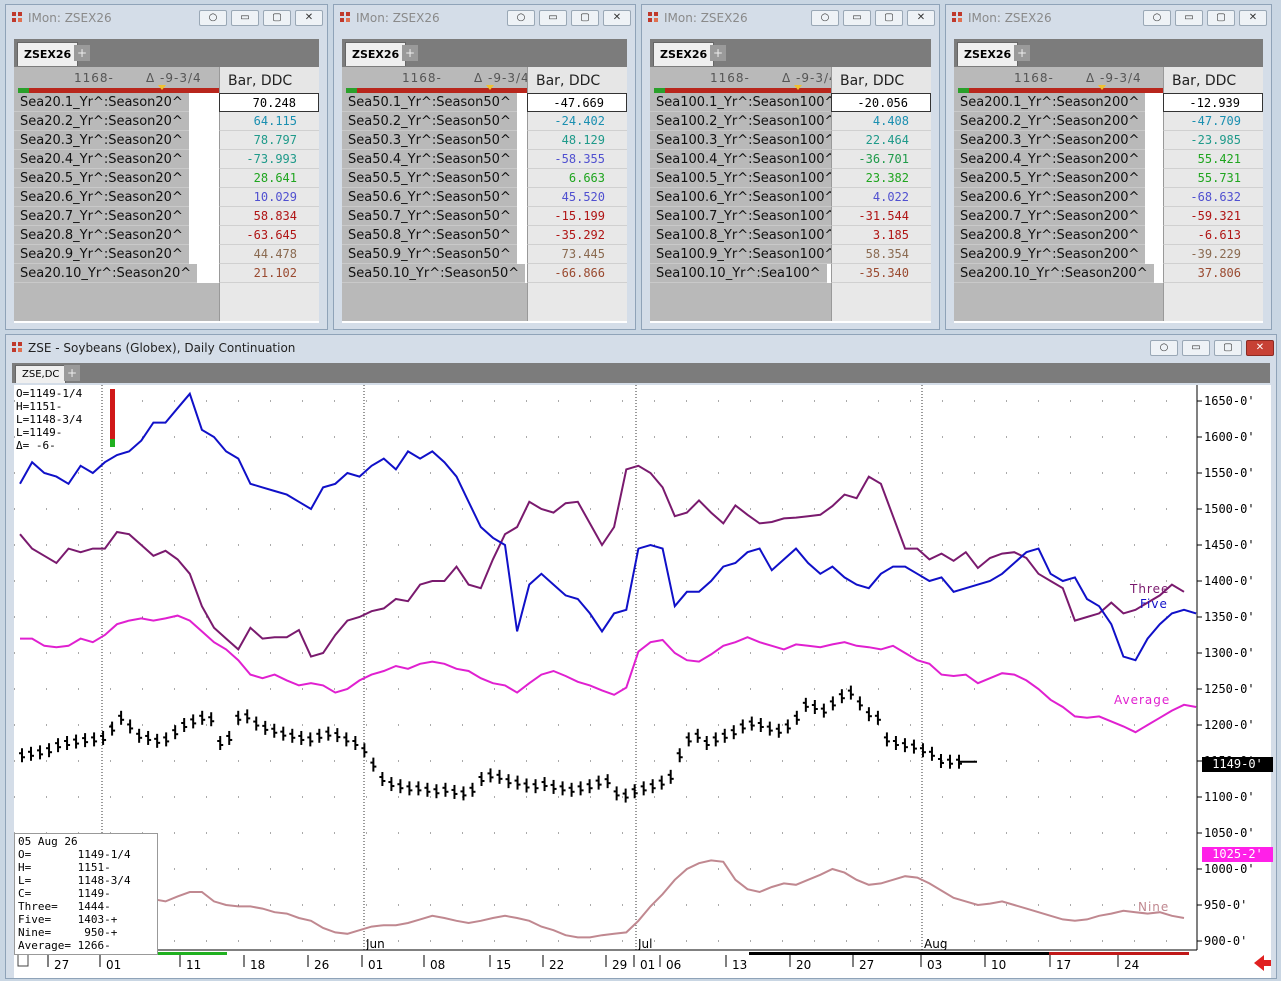  Describe the element at coordinates (269, 197) in the screenshot. I see `symbol-value: 10.029` at that location.